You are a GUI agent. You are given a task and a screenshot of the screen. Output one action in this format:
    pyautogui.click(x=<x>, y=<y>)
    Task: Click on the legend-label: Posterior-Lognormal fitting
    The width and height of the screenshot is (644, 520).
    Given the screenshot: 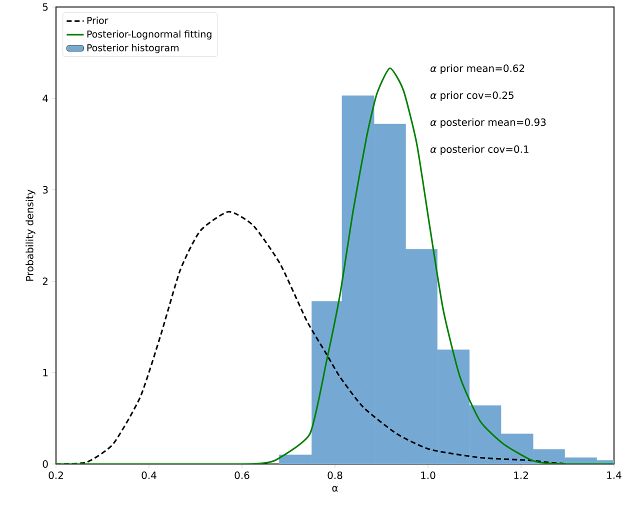 What is the action you would take?
    pyautogui.click(x=149, y=35)
    